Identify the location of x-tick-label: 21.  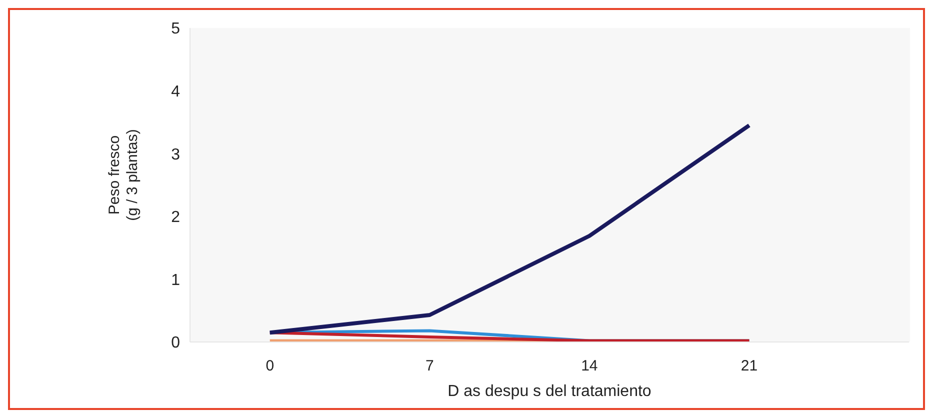
(749, 366).